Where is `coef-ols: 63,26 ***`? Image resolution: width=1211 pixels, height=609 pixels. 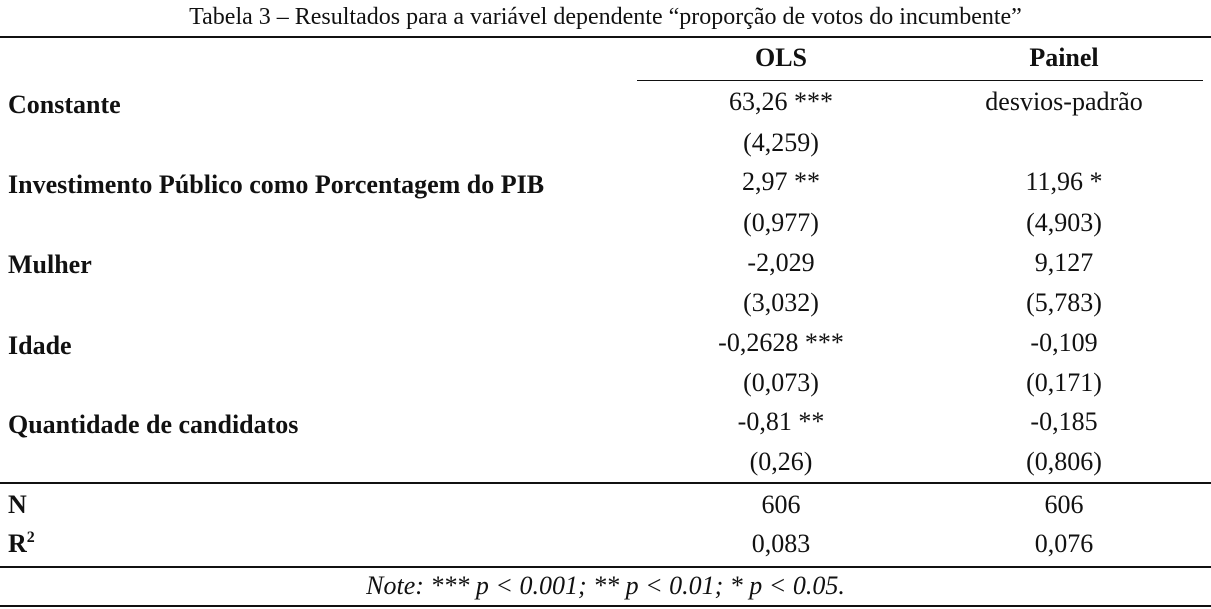
coef-ols: 63,26 *** is located at coordinates (781, 101).